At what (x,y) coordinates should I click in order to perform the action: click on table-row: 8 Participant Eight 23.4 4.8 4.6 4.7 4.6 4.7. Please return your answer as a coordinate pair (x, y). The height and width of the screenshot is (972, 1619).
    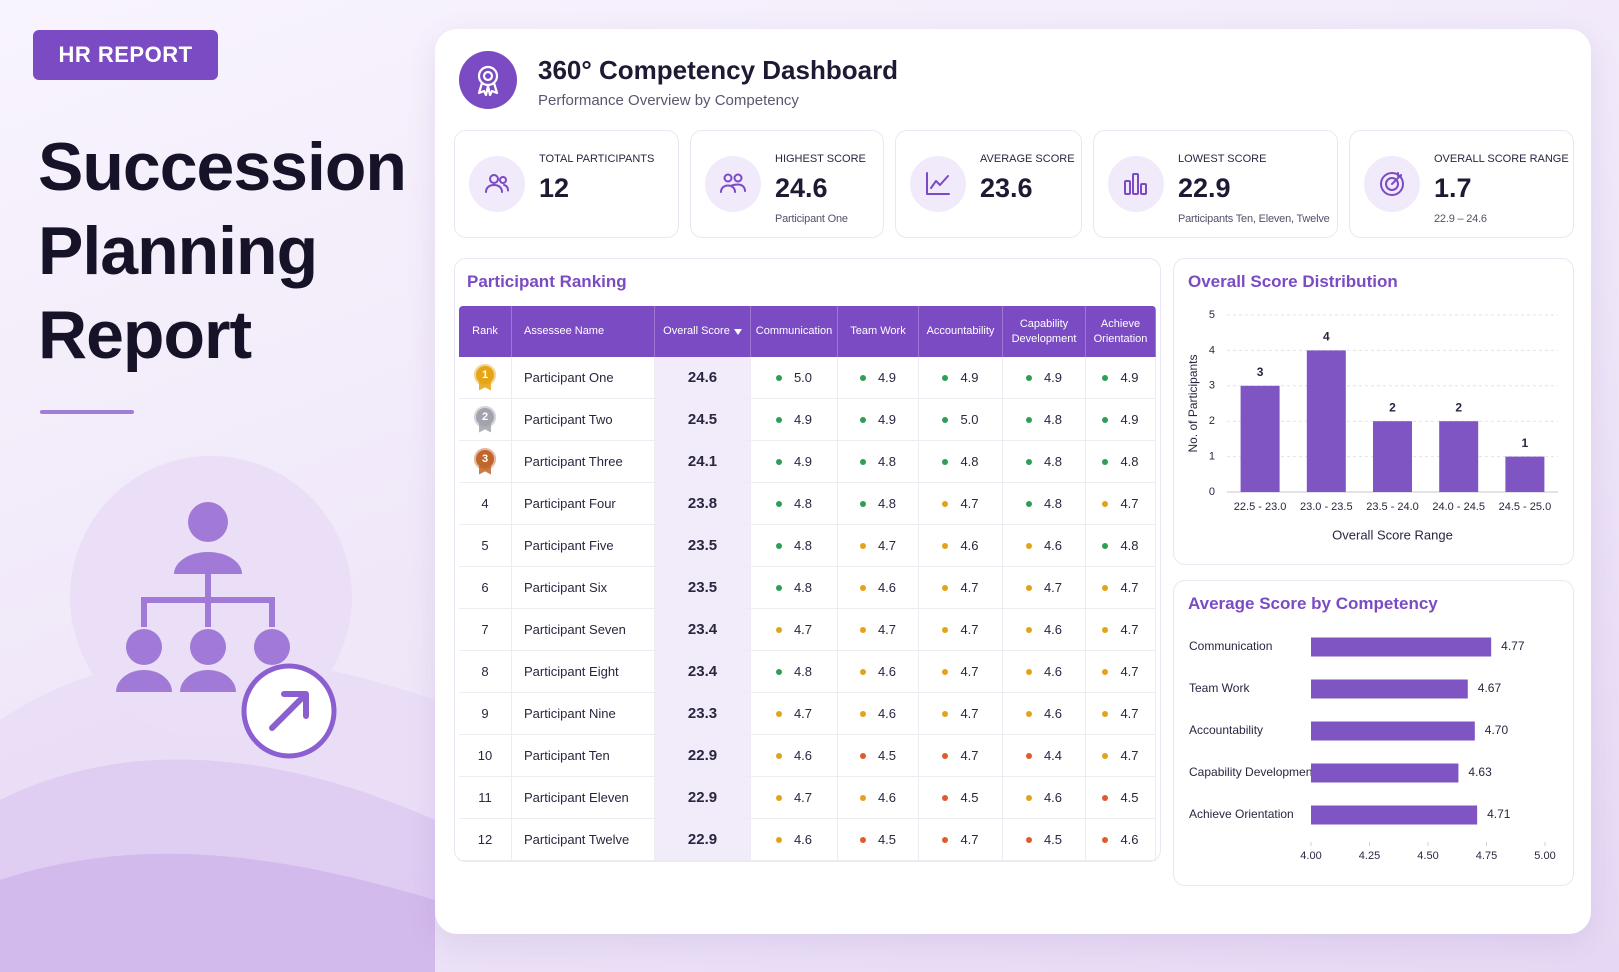
    Looking at the image, I should click on (807, 672).